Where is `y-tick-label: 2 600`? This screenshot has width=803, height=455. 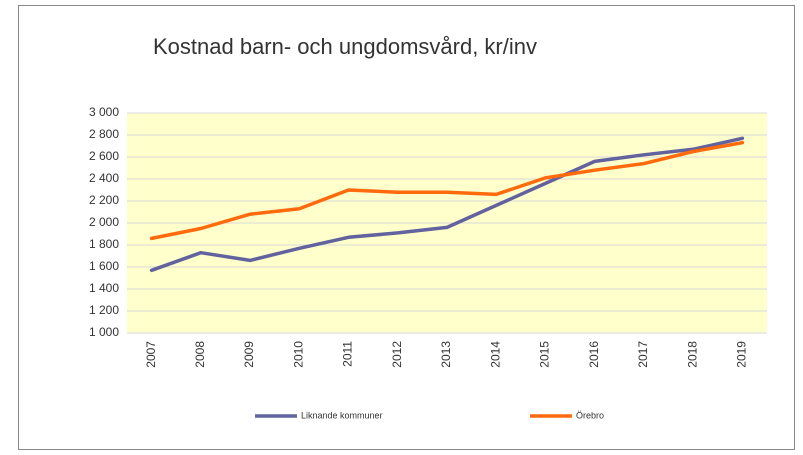
y-tick-label: 2 600 is located at coordinates (104, 156).